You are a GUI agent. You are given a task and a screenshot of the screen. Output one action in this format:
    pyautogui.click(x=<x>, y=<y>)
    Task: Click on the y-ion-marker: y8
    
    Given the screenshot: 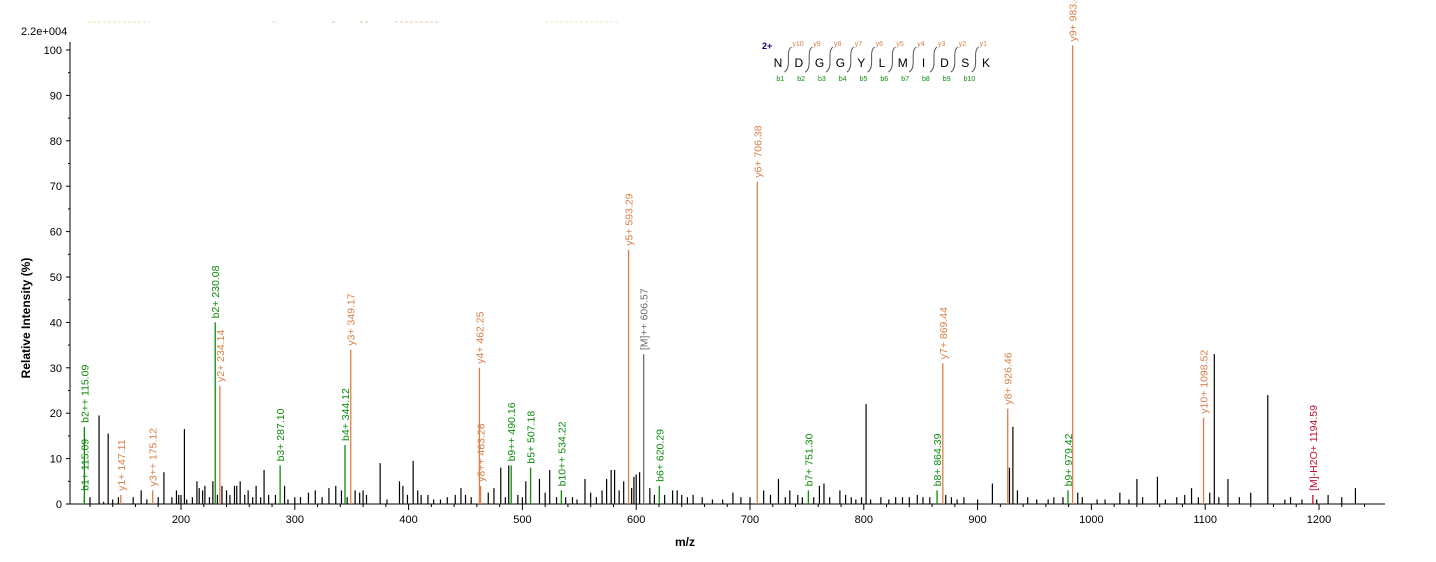 What is the action you would take?
    pyautogui.click(x=838, y=44)
    